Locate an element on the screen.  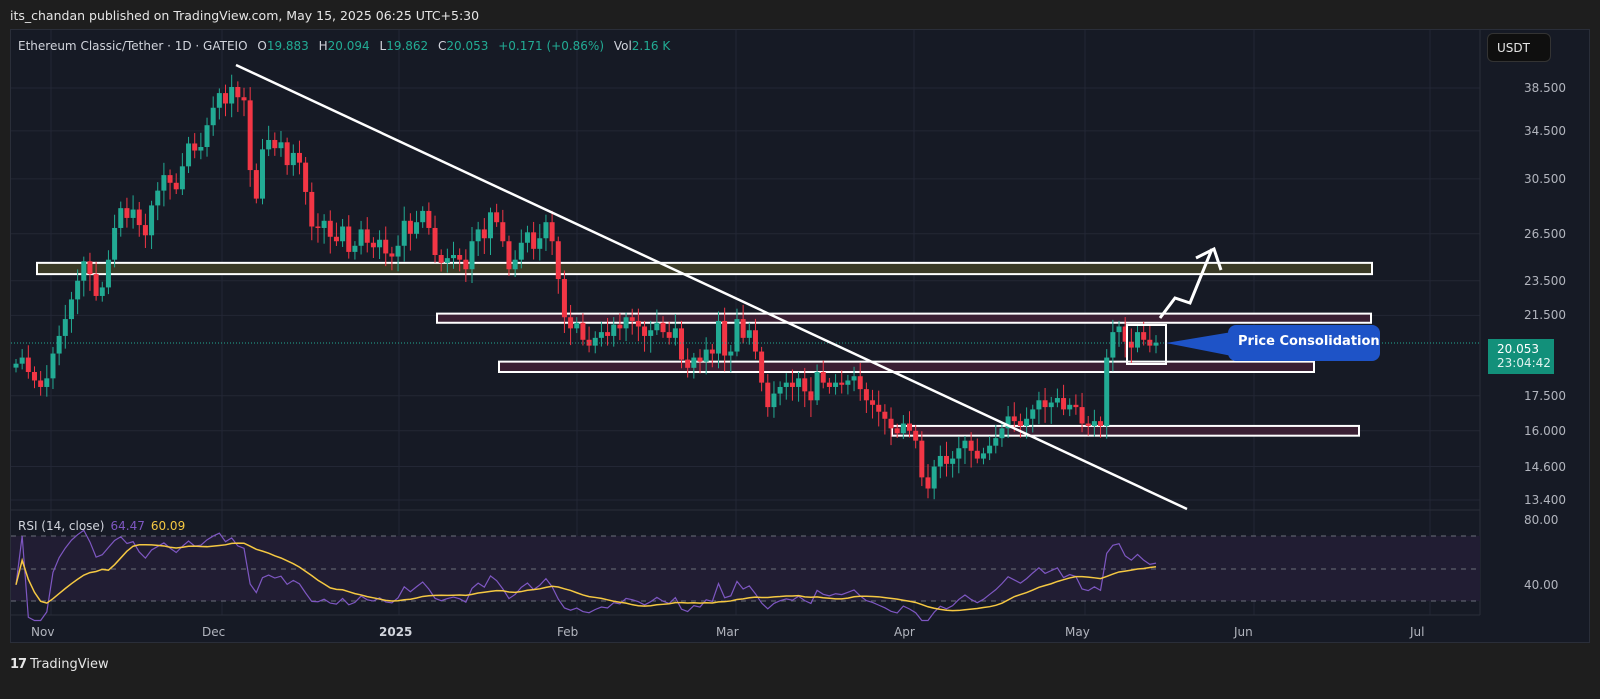
high-value: 20.094 is located at coordinates (348, 46).